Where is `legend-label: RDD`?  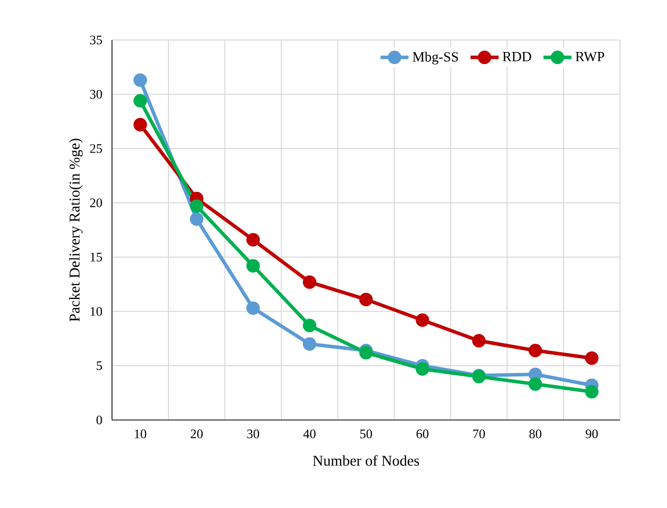 legend-label: RDD is located at coordinates (517, 57).